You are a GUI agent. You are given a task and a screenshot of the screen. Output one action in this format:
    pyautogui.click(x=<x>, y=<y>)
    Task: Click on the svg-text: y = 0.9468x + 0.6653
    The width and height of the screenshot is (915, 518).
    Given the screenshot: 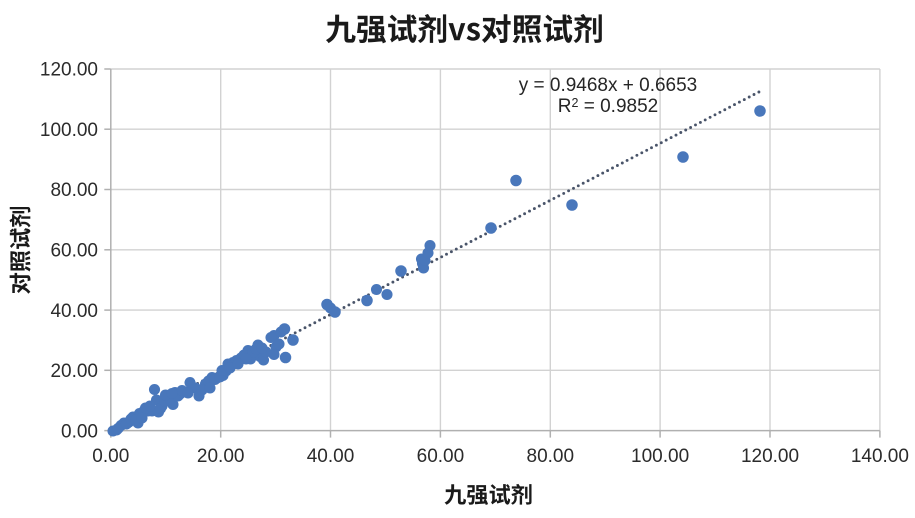 What is the action you would take?
    pyautogui.click(x=608, y=85)
    